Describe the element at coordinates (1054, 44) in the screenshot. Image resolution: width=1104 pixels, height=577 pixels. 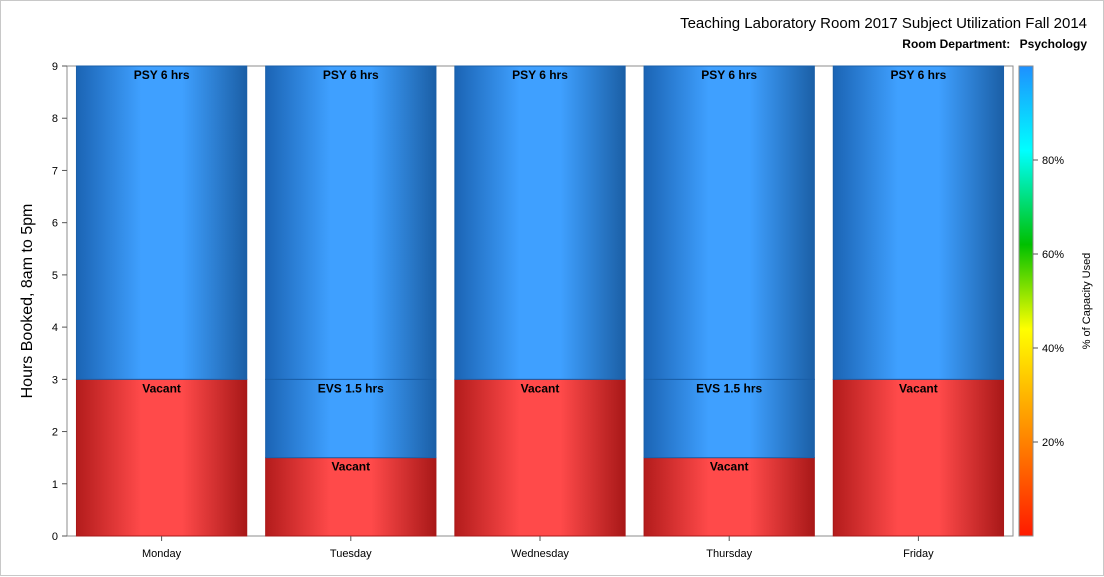
I see `subtitle-value: Psychology` at that location.